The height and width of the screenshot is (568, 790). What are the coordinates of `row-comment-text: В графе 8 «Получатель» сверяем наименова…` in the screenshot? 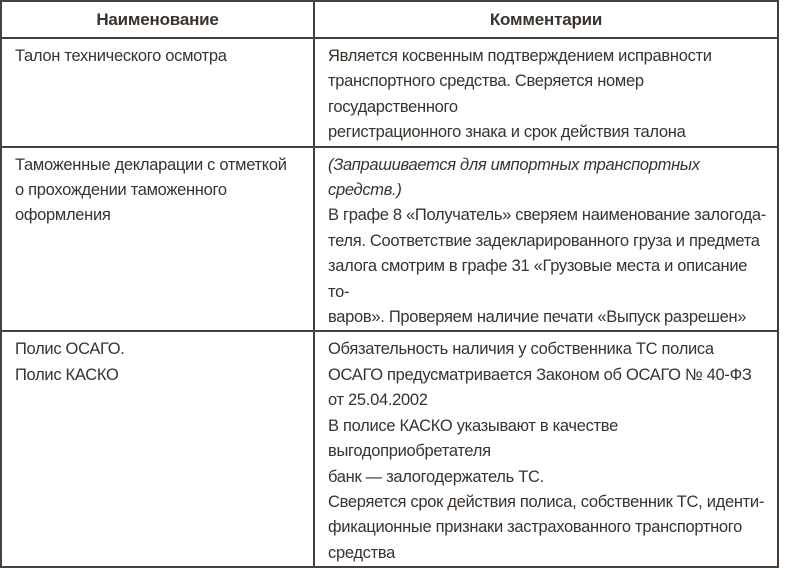 It's located at (547, 266).